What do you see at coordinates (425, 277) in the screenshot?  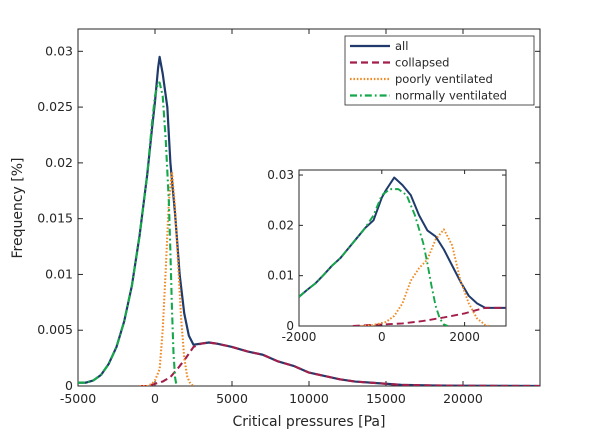 I see `inset-series-poorly-ventilated` at bounding box center [425, 277].